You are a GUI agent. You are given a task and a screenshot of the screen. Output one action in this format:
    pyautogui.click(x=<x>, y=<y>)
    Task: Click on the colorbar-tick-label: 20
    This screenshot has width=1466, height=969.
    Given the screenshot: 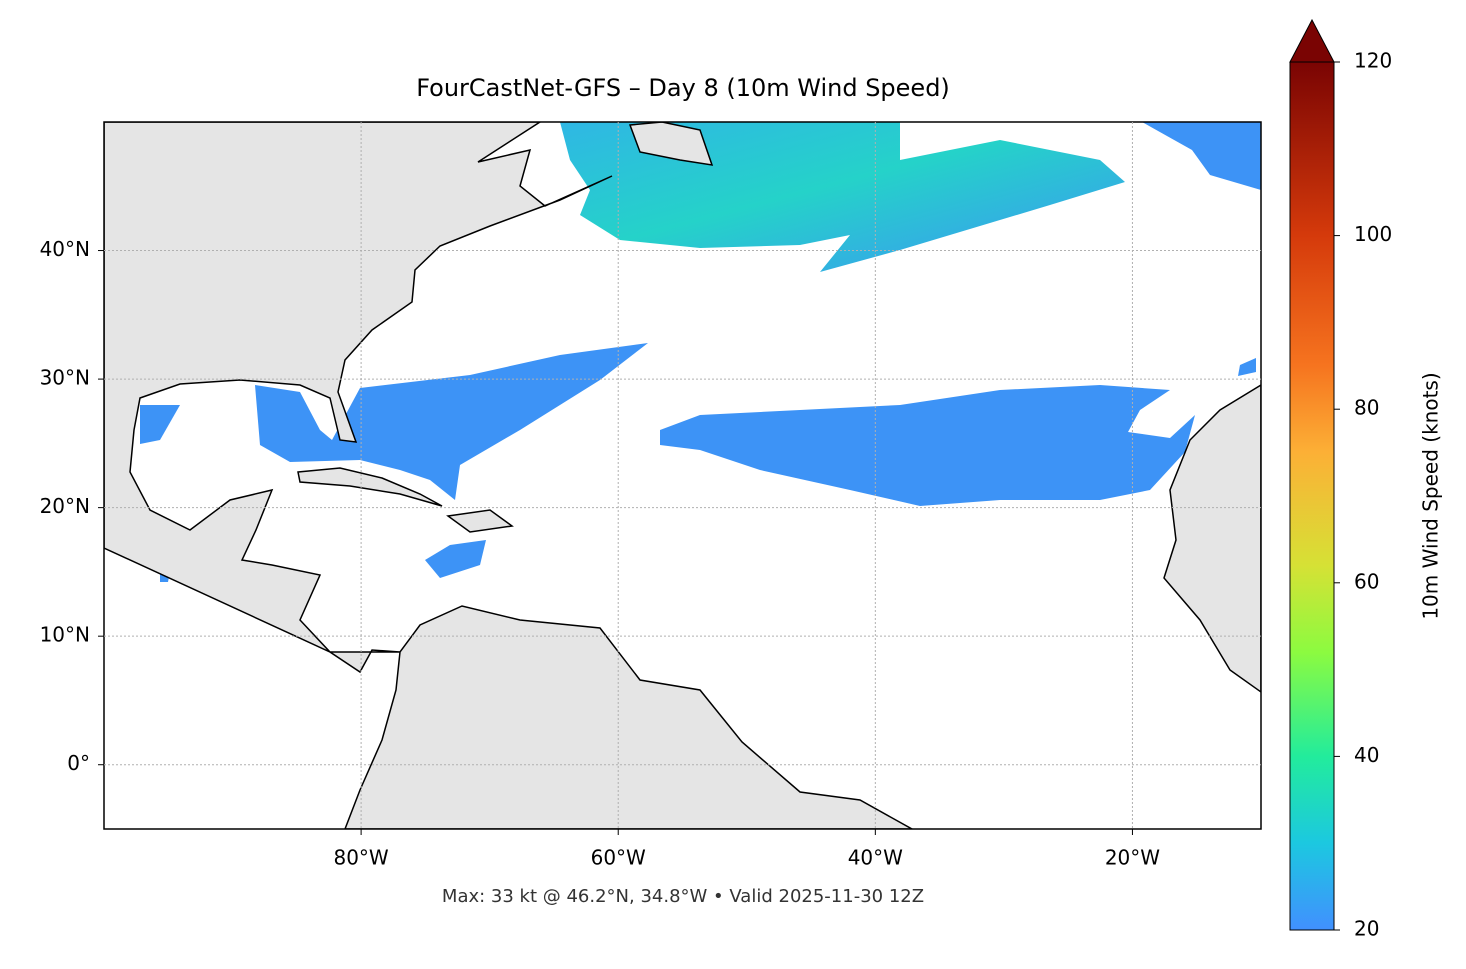 What is the action you would take?
    pyautogui.click(x=1366, y=929)
    